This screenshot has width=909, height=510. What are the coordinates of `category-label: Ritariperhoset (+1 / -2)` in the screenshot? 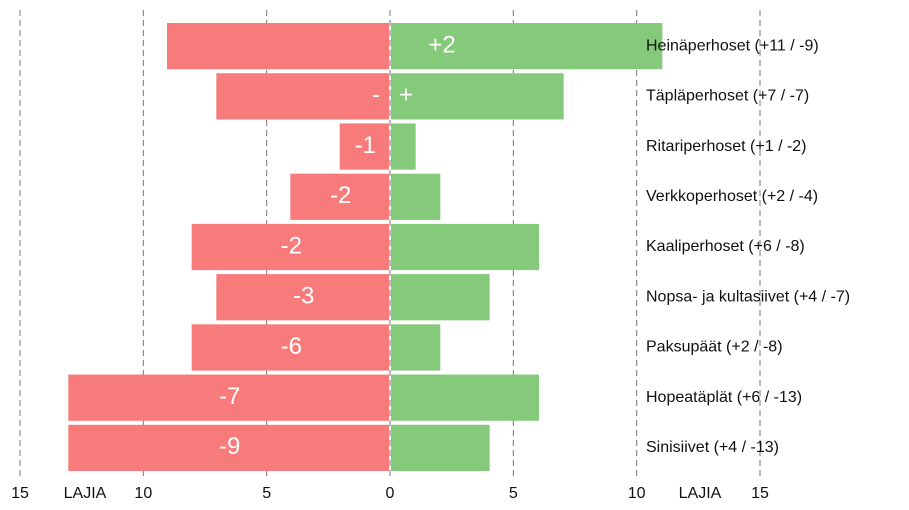 It's located at (726, 146).